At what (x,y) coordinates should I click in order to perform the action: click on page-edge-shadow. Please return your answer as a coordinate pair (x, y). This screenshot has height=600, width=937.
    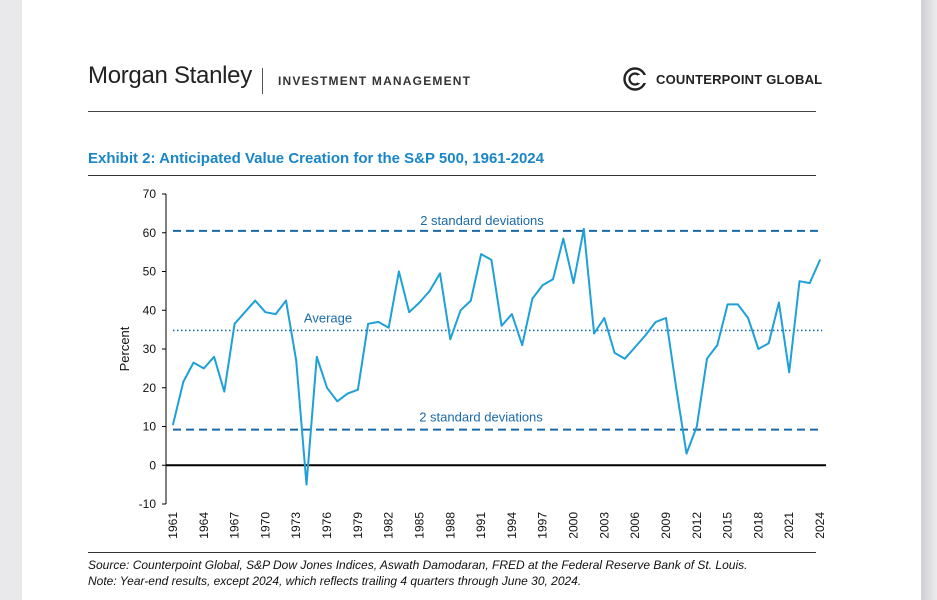
    Looking at the image, I should click on (929, 300).